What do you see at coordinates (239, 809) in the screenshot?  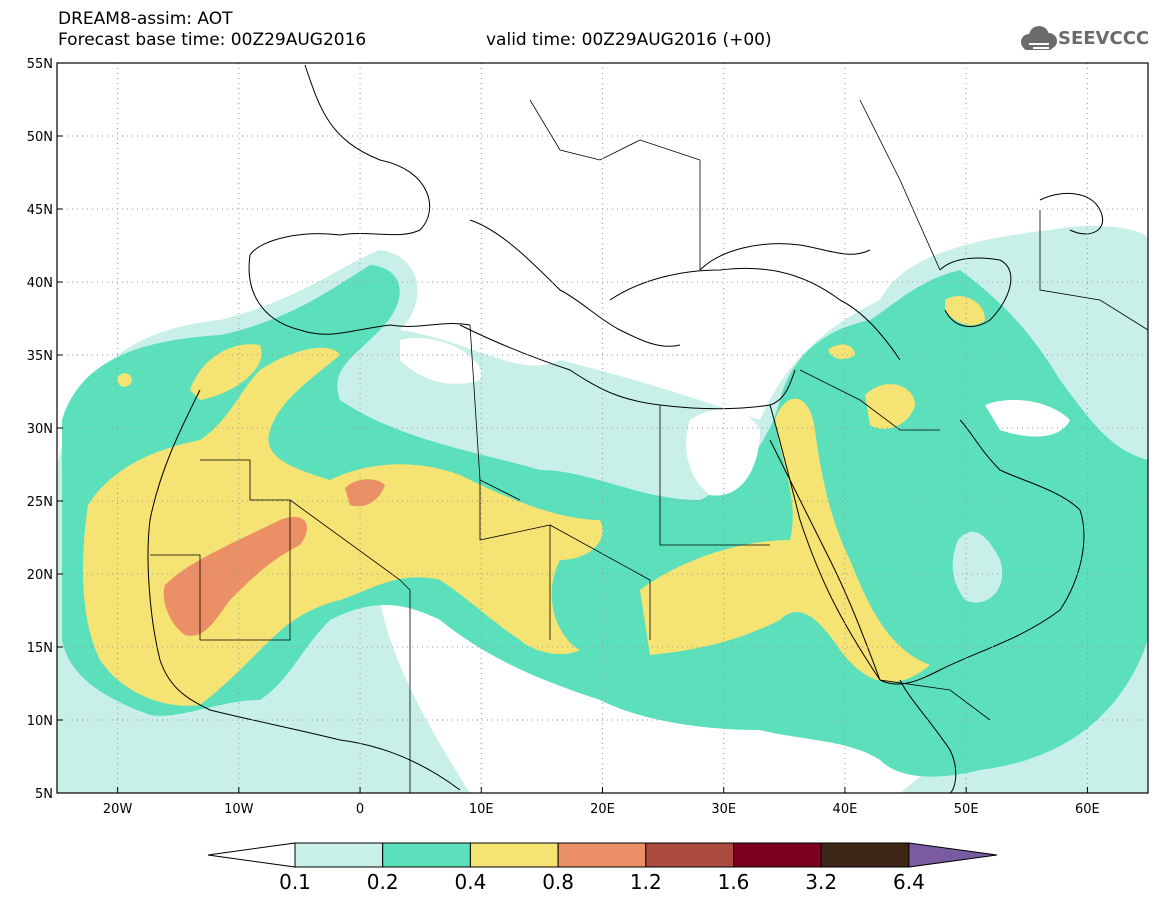 I see `lon-tick-label: 10W` at bounding box center [239, 809].